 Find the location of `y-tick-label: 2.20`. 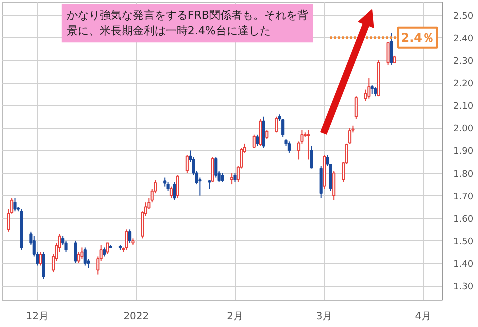

y-tick-label: 2.20 is located at coordinates (464, 85).